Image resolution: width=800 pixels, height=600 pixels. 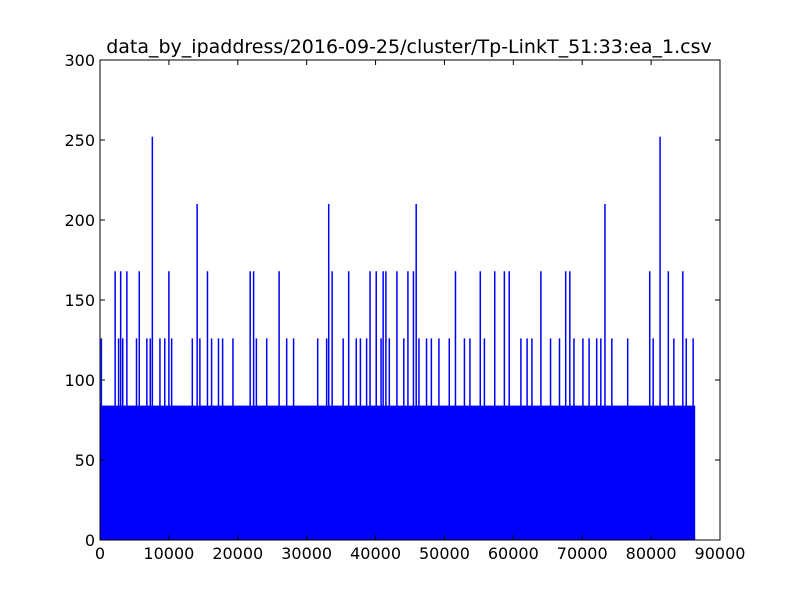 What do you see at coordinates (90, 540) in the screenshot?
I see `y-tick-label: 0` at bounding box center [90, 540].